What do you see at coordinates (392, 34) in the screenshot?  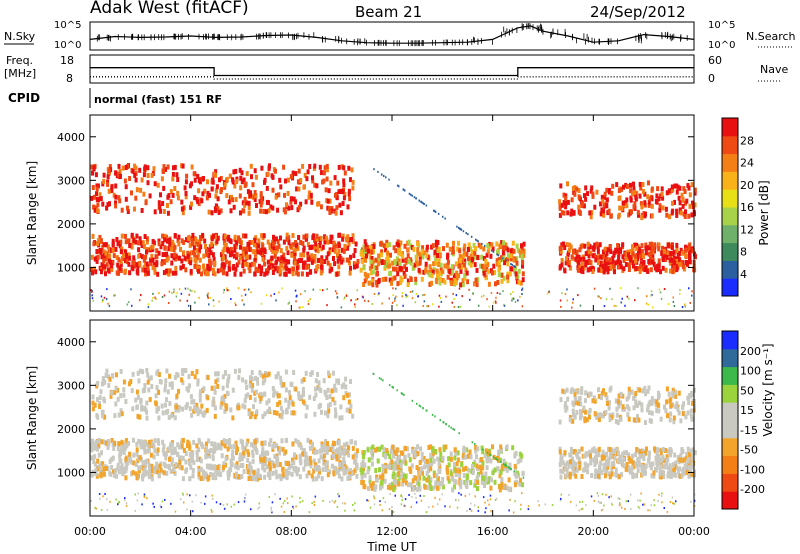 I see `nsky-series-line` at bounding box center [392, 34].